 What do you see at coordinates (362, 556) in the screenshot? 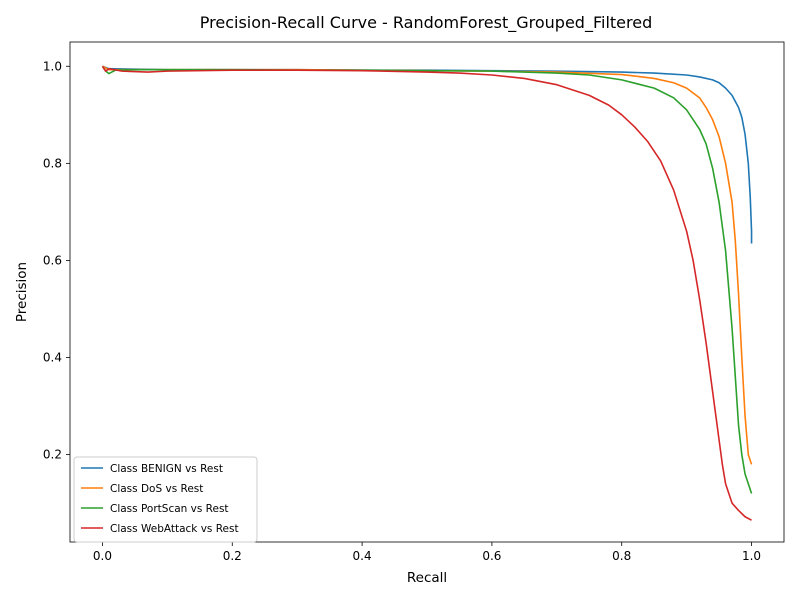
I see `x-tick-label: 0.4` at bounding box center [362, 556].